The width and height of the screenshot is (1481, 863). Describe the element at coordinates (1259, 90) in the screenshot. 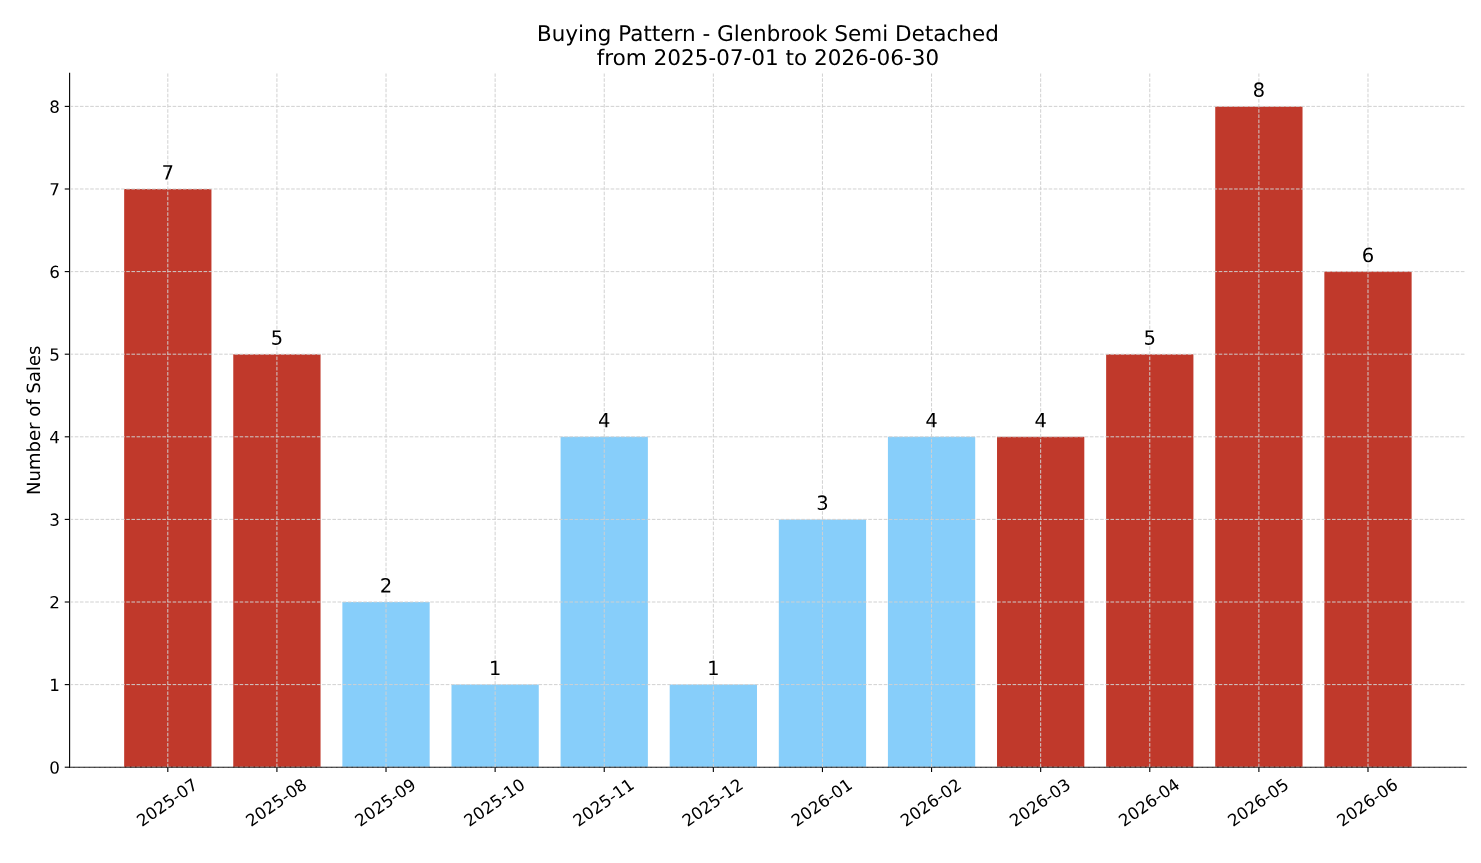

I see `data-label: 8` at that location.